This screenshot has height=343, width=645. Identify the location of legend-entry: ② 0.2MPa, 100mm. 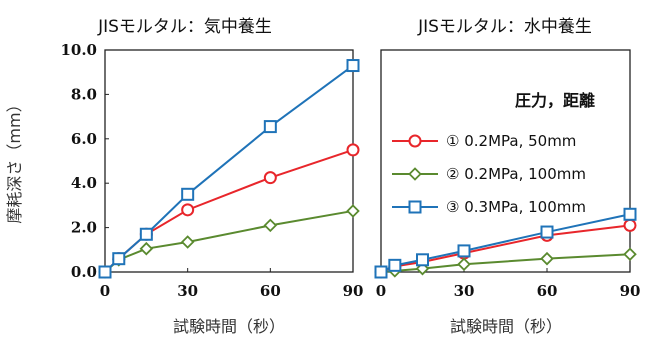
(489, 174).